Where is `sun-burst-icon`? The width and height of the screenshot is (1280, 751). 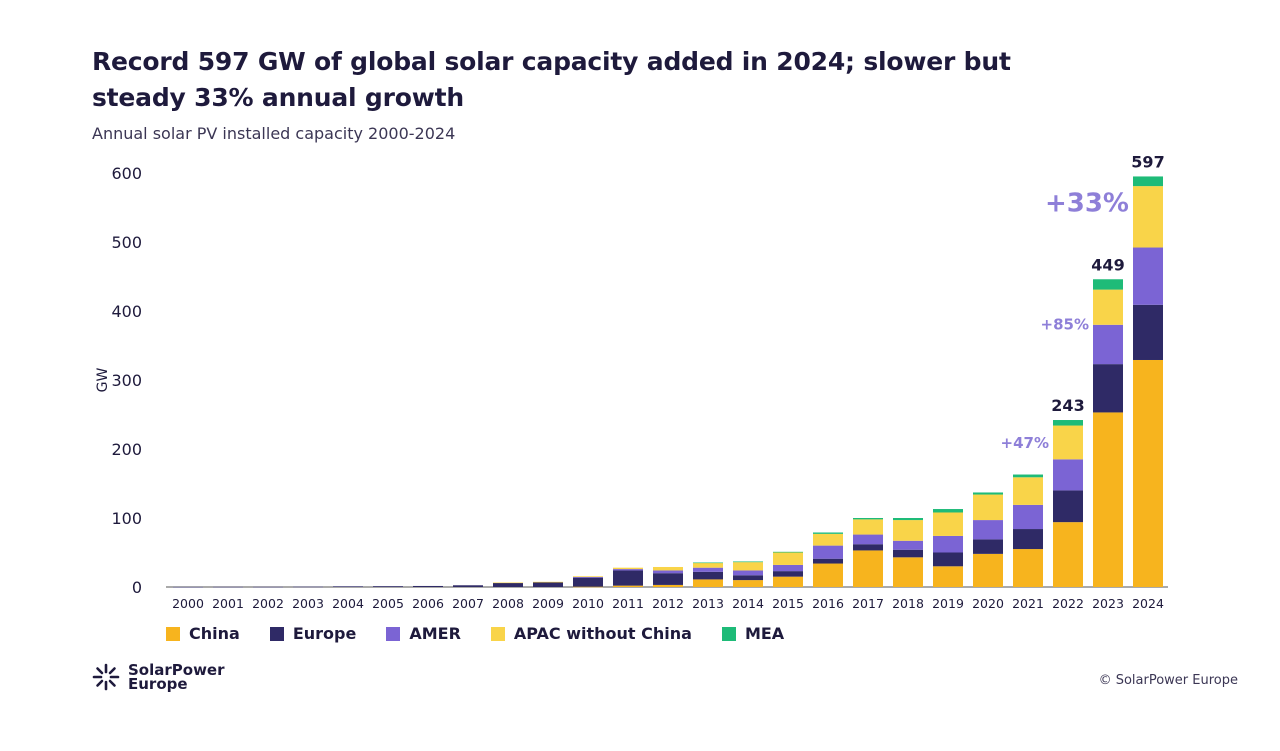
sun-burst-icon is located at coordinates (106, 677).